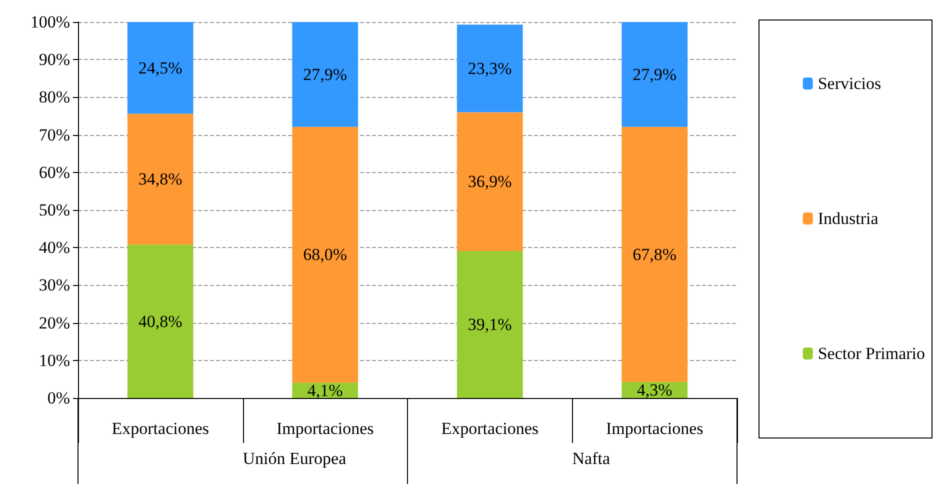 Image resolution: width=942 pixels, height=492 pixels. What do you see at coordinates (54, 210) in the screenshot?
I see `y-tick-label: 50%` at bounding box center [54, 210].